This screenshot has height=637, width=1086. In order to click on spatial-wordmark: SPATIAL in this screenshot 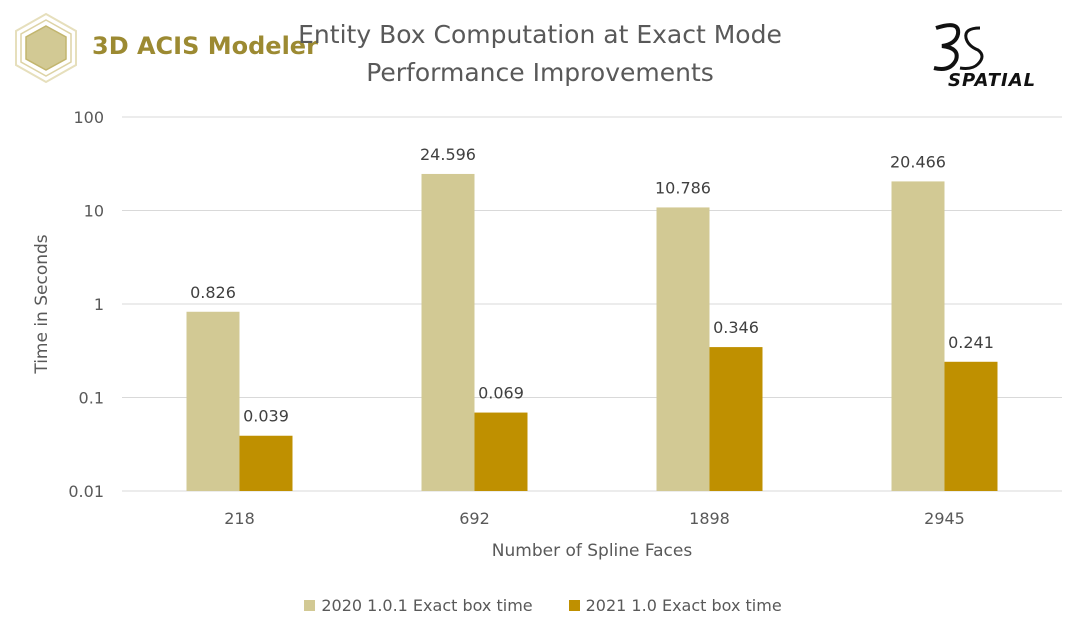, I will do `click(992, 80)`.